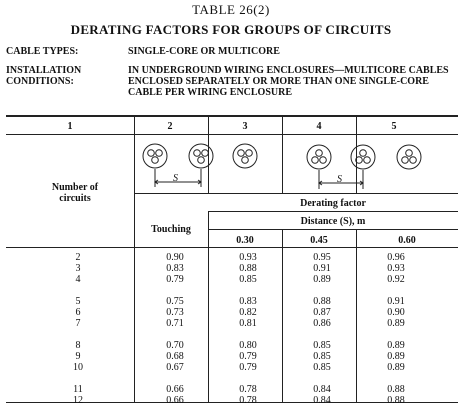  What do you see at coordinates (333, 203) in the screenshot?
I see `derating-factor-label: Derating factor` at bounding box center [333, 203].